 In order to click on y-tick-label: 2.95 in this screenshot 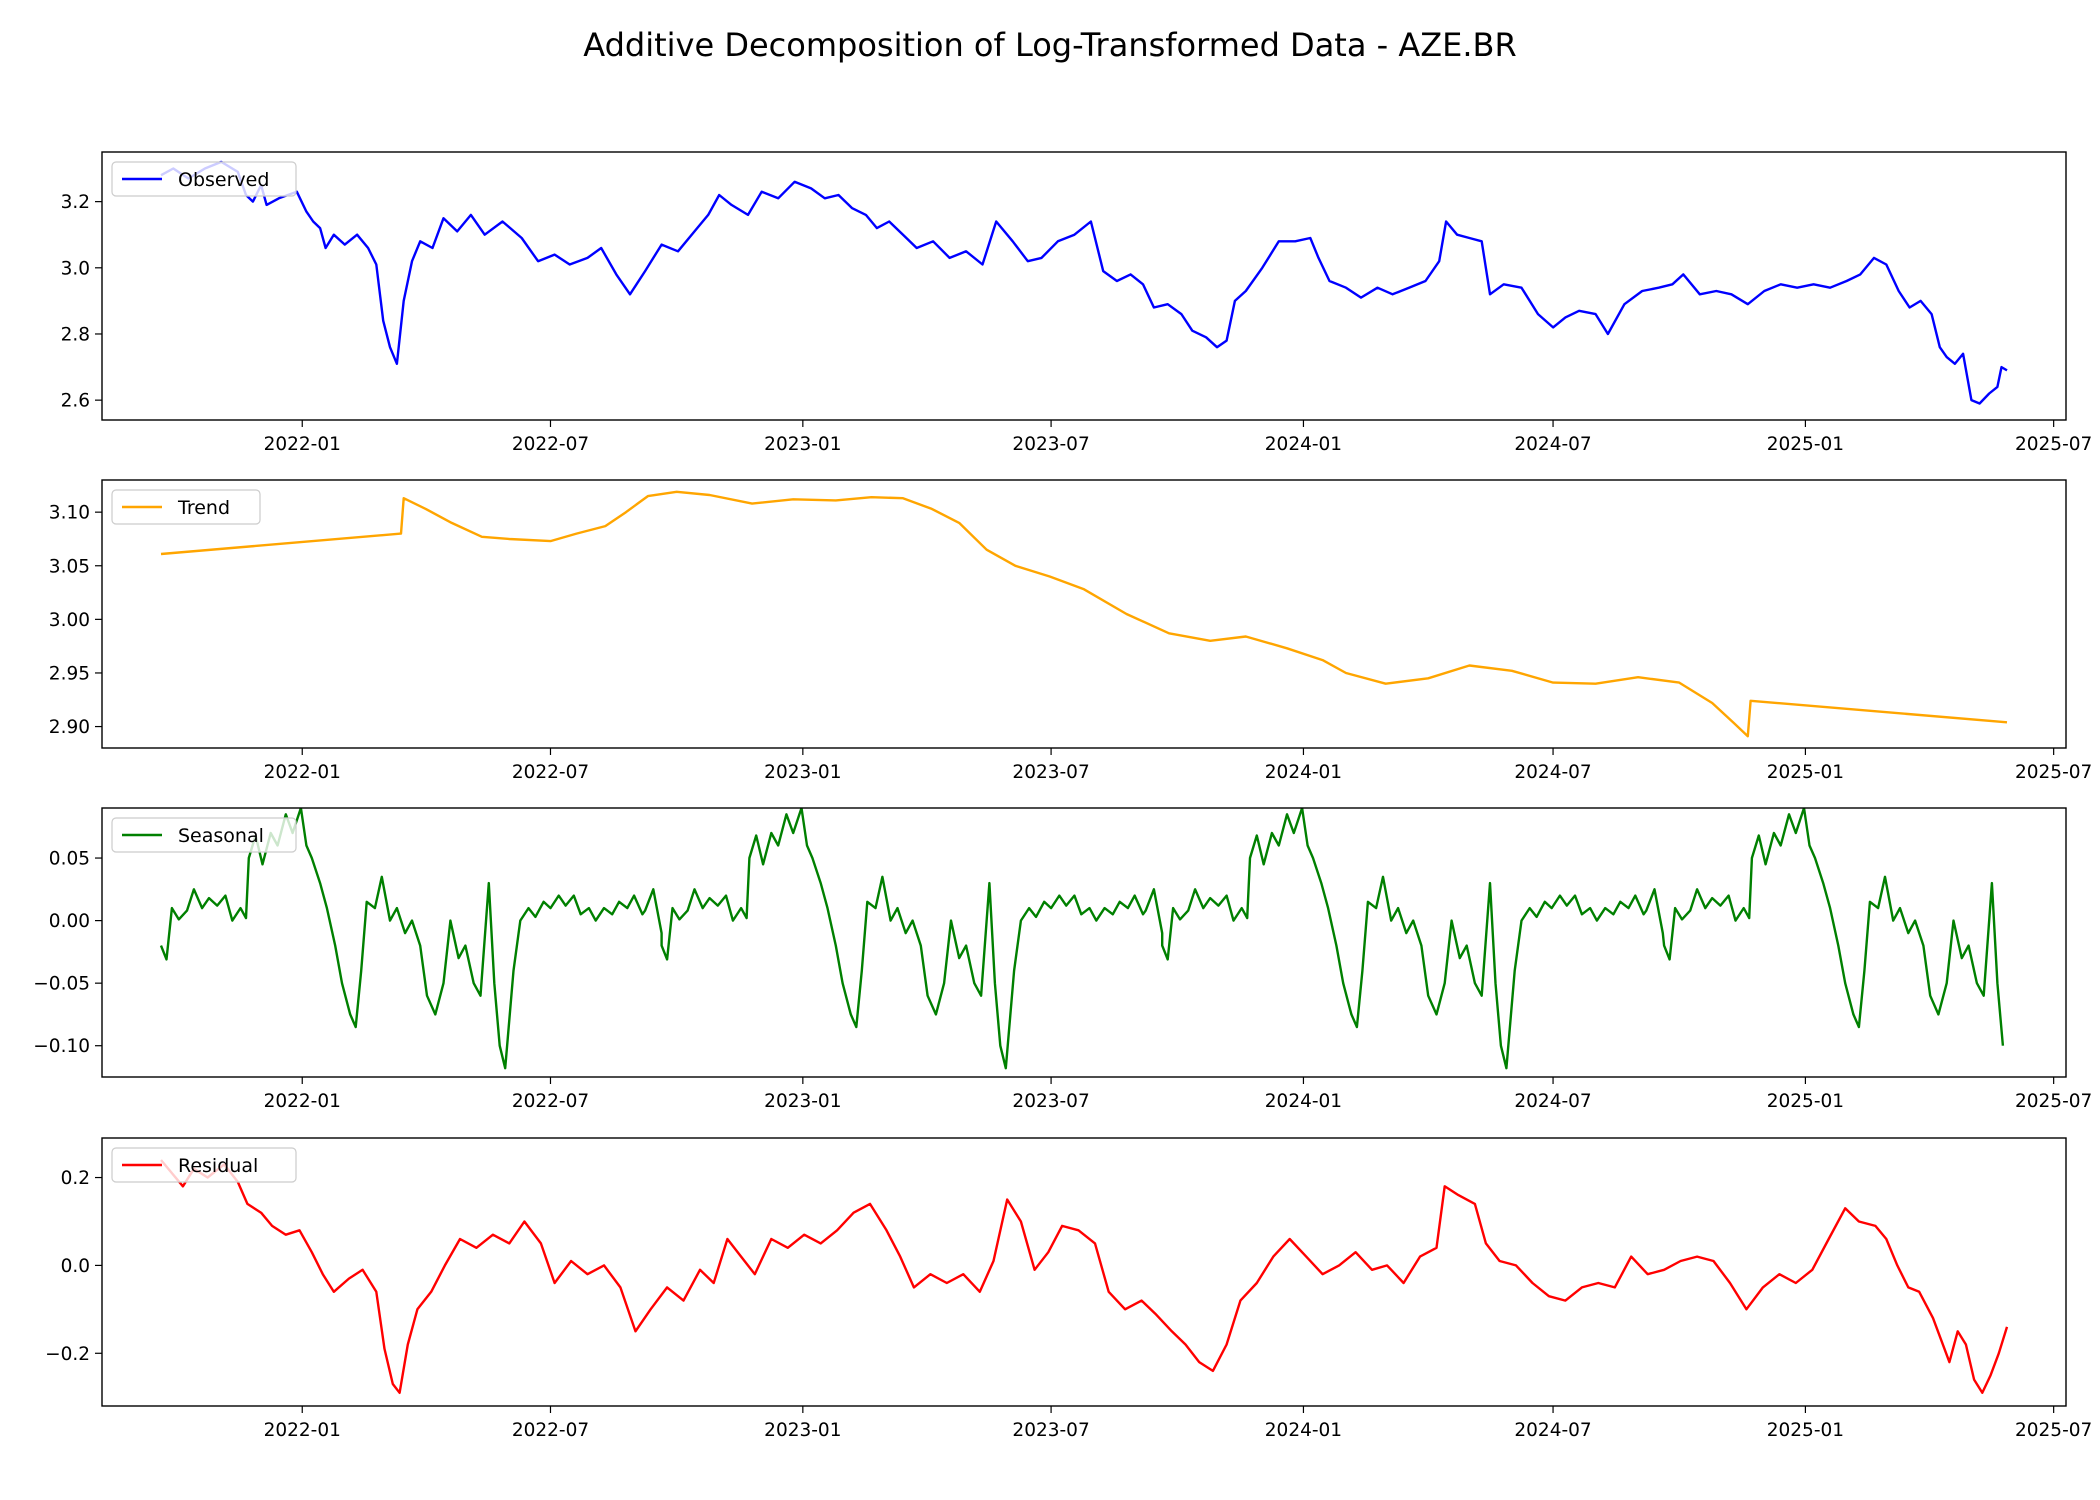, I will do `click(69, 673)`.